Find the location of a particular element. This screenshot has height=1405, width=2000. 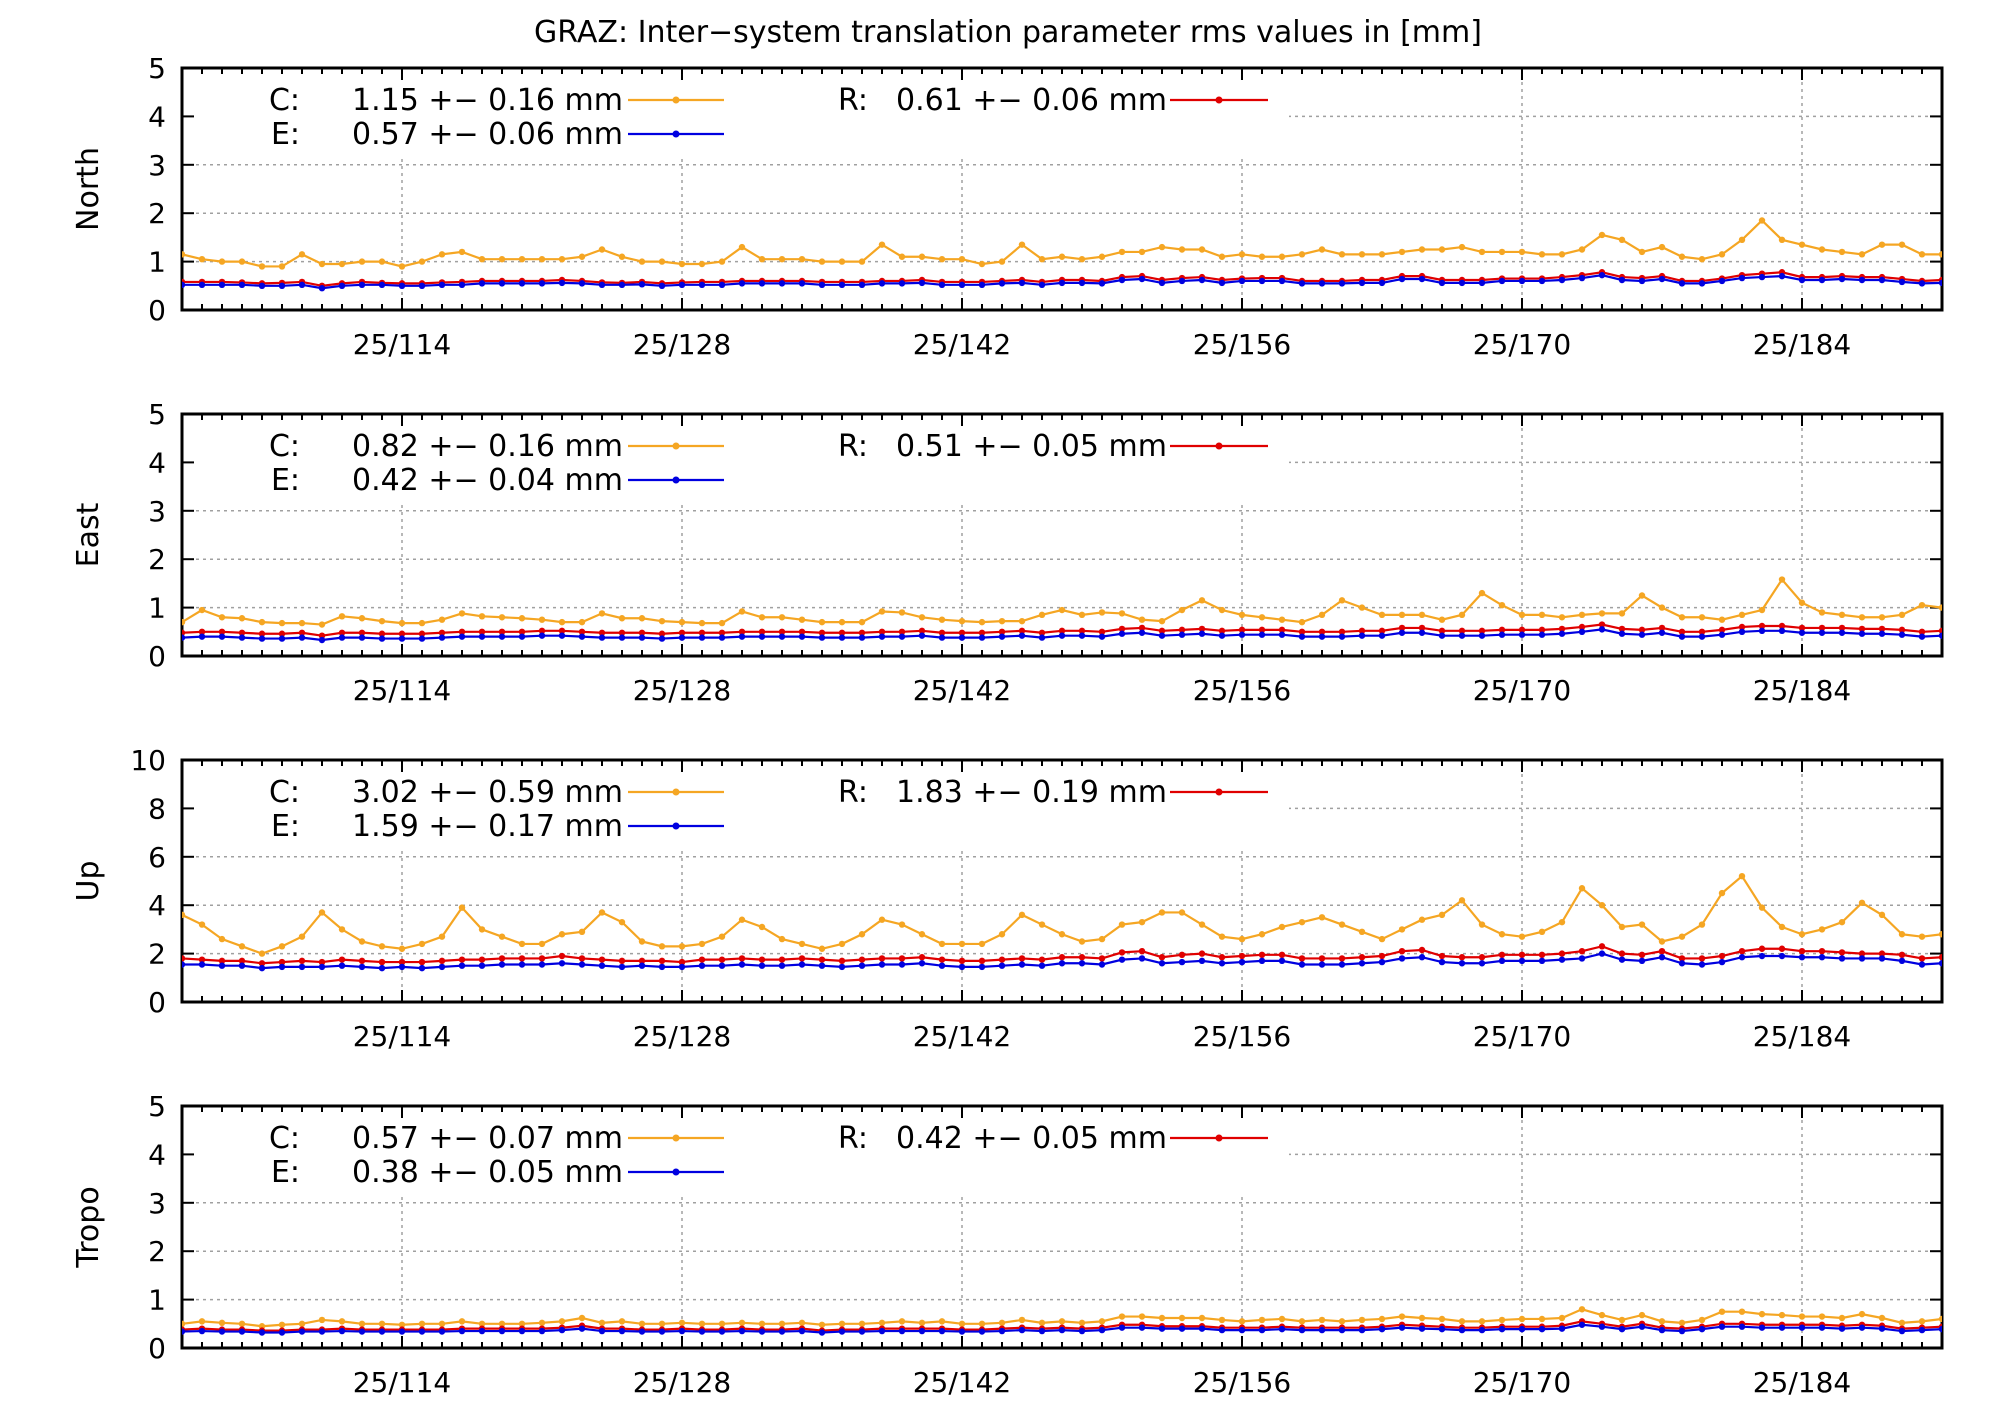

legend-key-C: C: is located at coordinates (284, 100).